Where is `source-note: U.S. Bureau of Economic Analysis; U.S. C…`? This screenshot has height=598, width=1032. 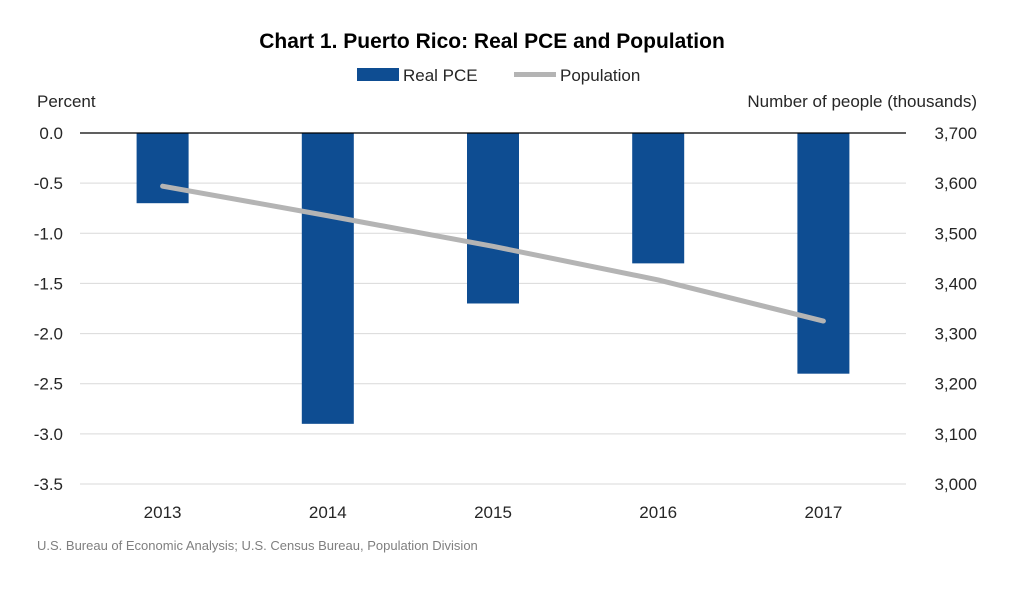
source-note: U.S. Bureau of Economic Analysis; U.S. C… is located at coordinates (257, 545).